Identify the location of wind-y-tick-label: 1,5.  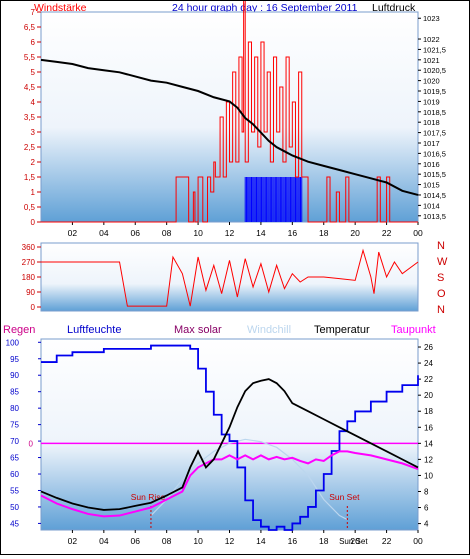
(30, 177).